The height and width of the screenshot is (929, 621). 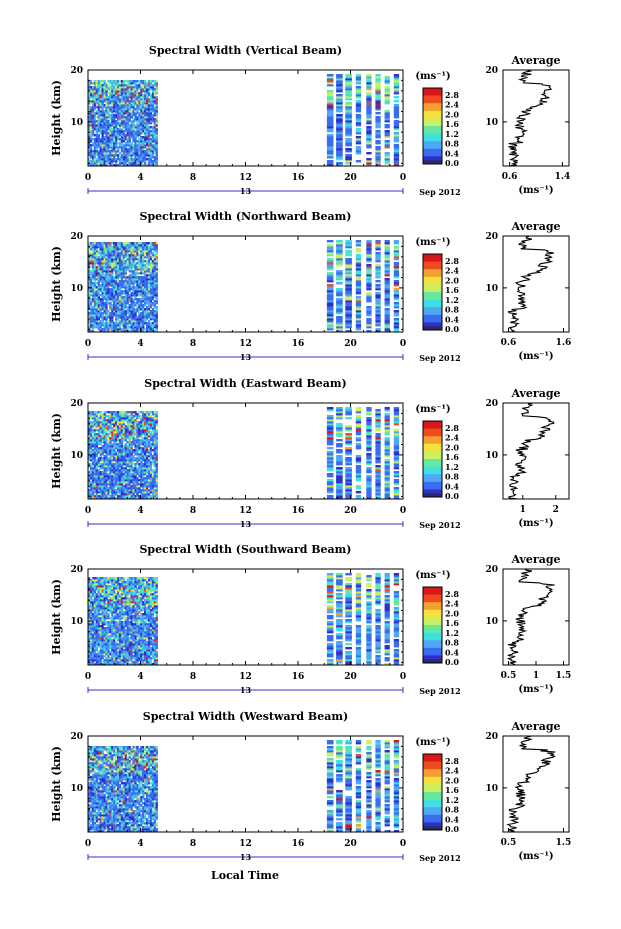 What do you see at coordinates (245, 344) in the screenshot?
I see `x-tick-label: 12` at bounding box center [245, 344].